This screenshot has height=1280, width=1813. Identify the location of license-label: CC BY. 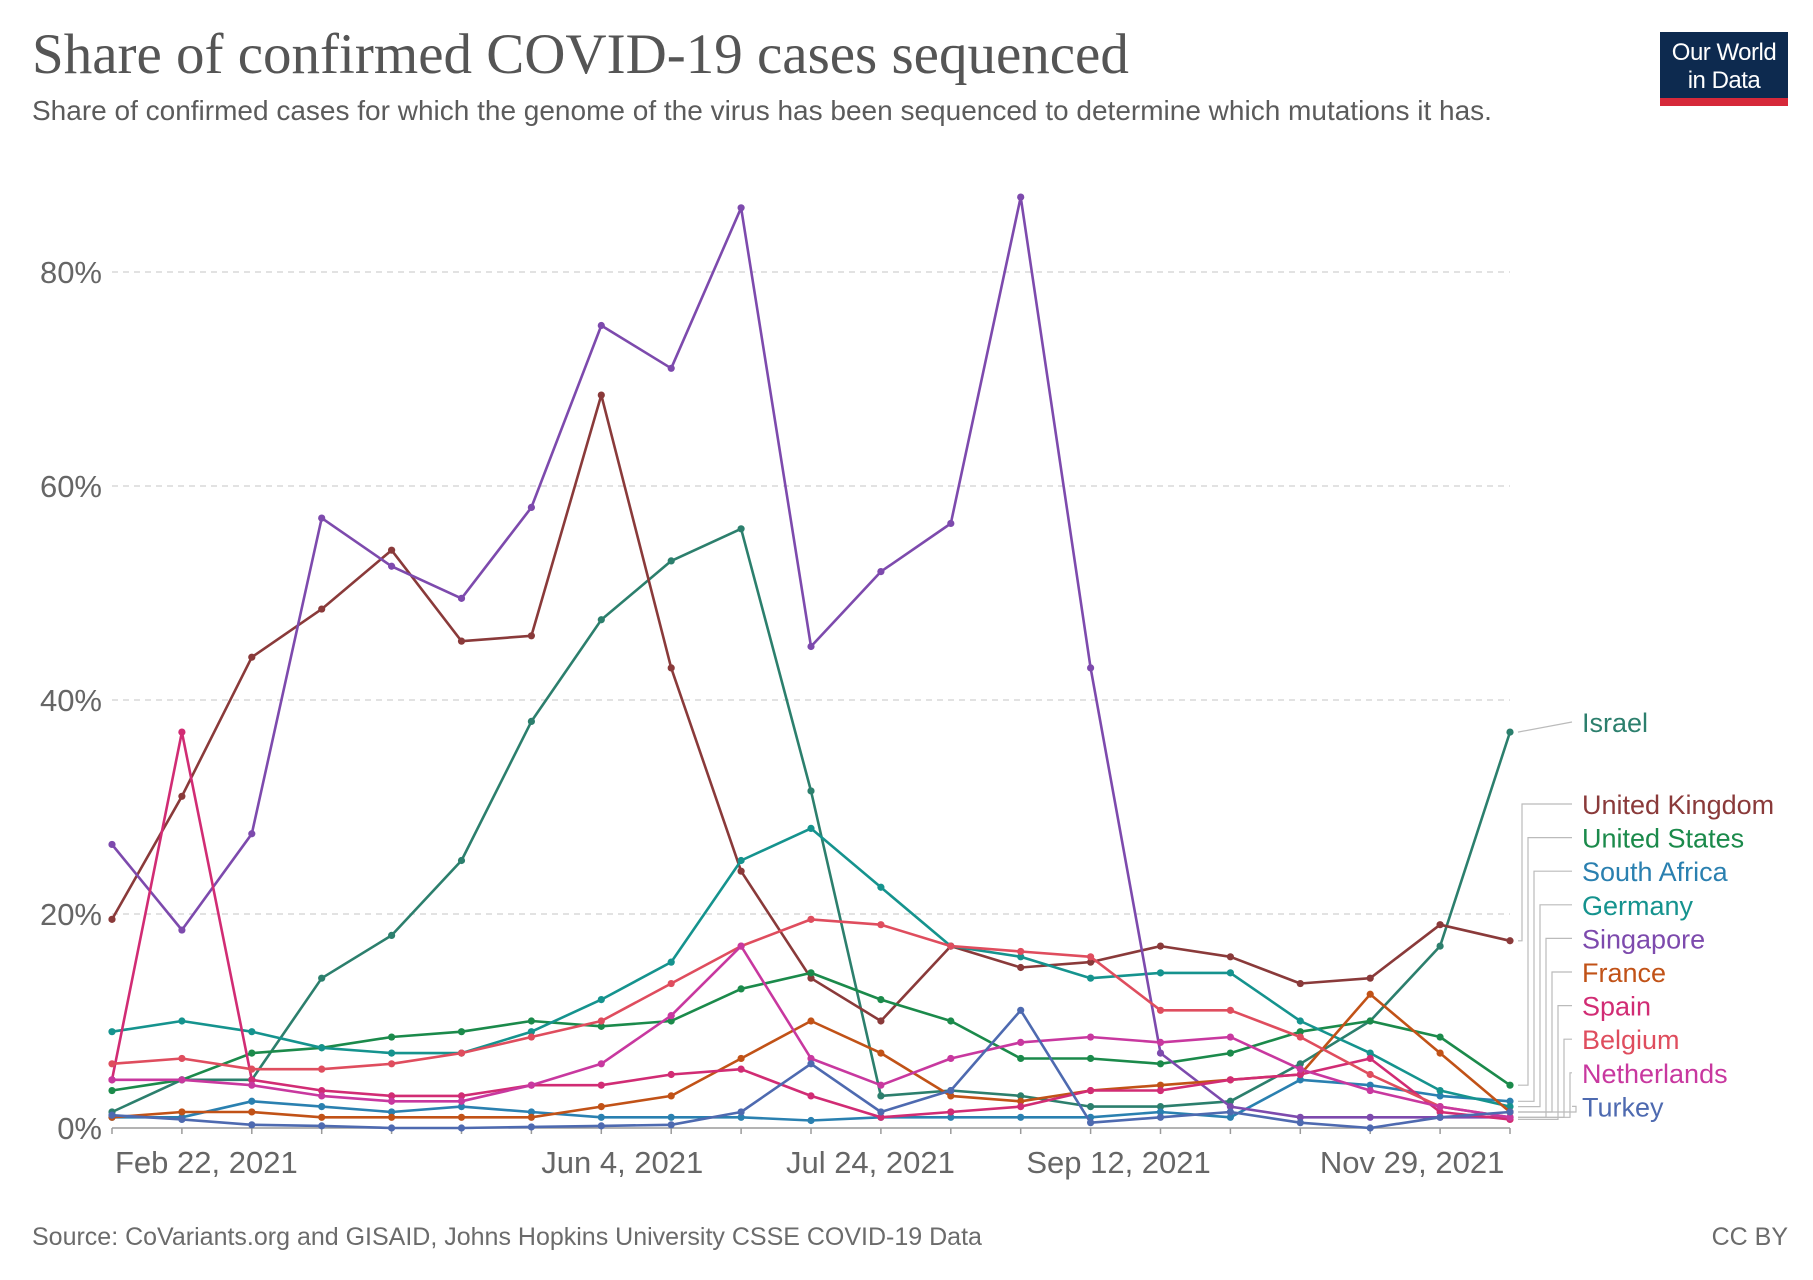
(1749, 1237).